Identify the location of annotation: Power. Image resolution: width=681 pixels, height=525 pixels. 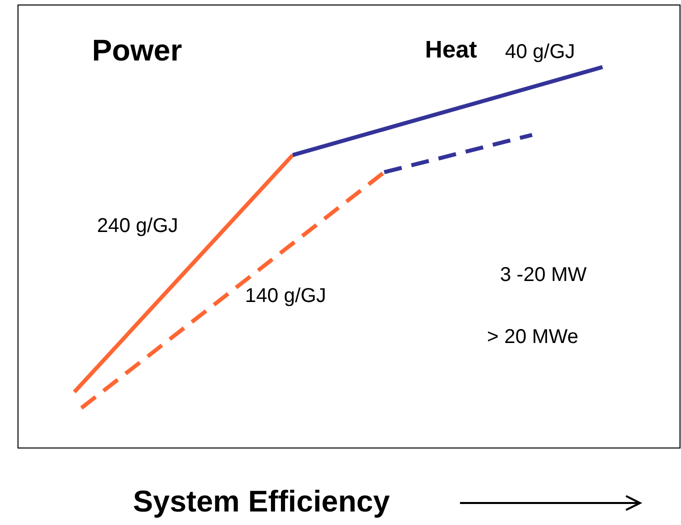
(137, 51).